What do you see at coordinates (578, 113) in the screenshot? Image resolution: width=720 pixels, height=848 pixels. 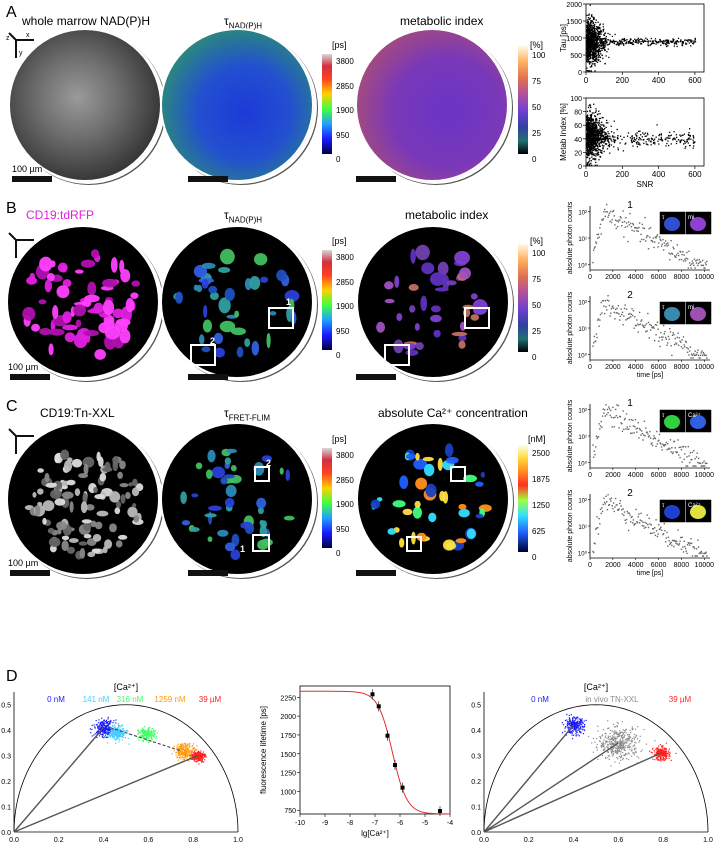 I see `y-tick-label: 80` at bounding box center [578, 113].